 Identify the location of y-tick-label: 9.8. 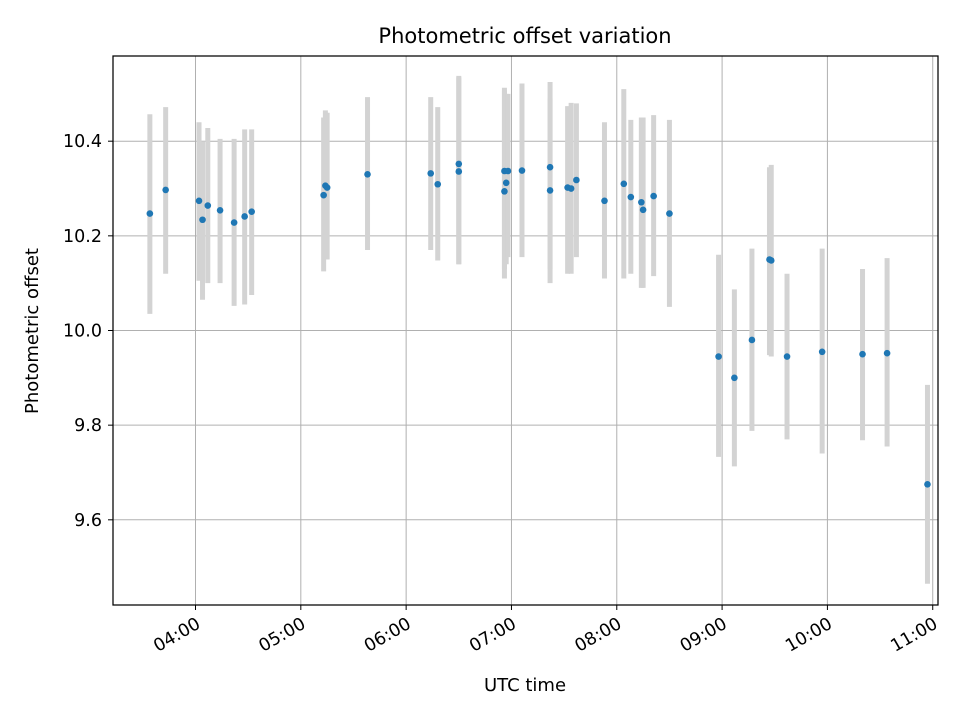
(88, 426).